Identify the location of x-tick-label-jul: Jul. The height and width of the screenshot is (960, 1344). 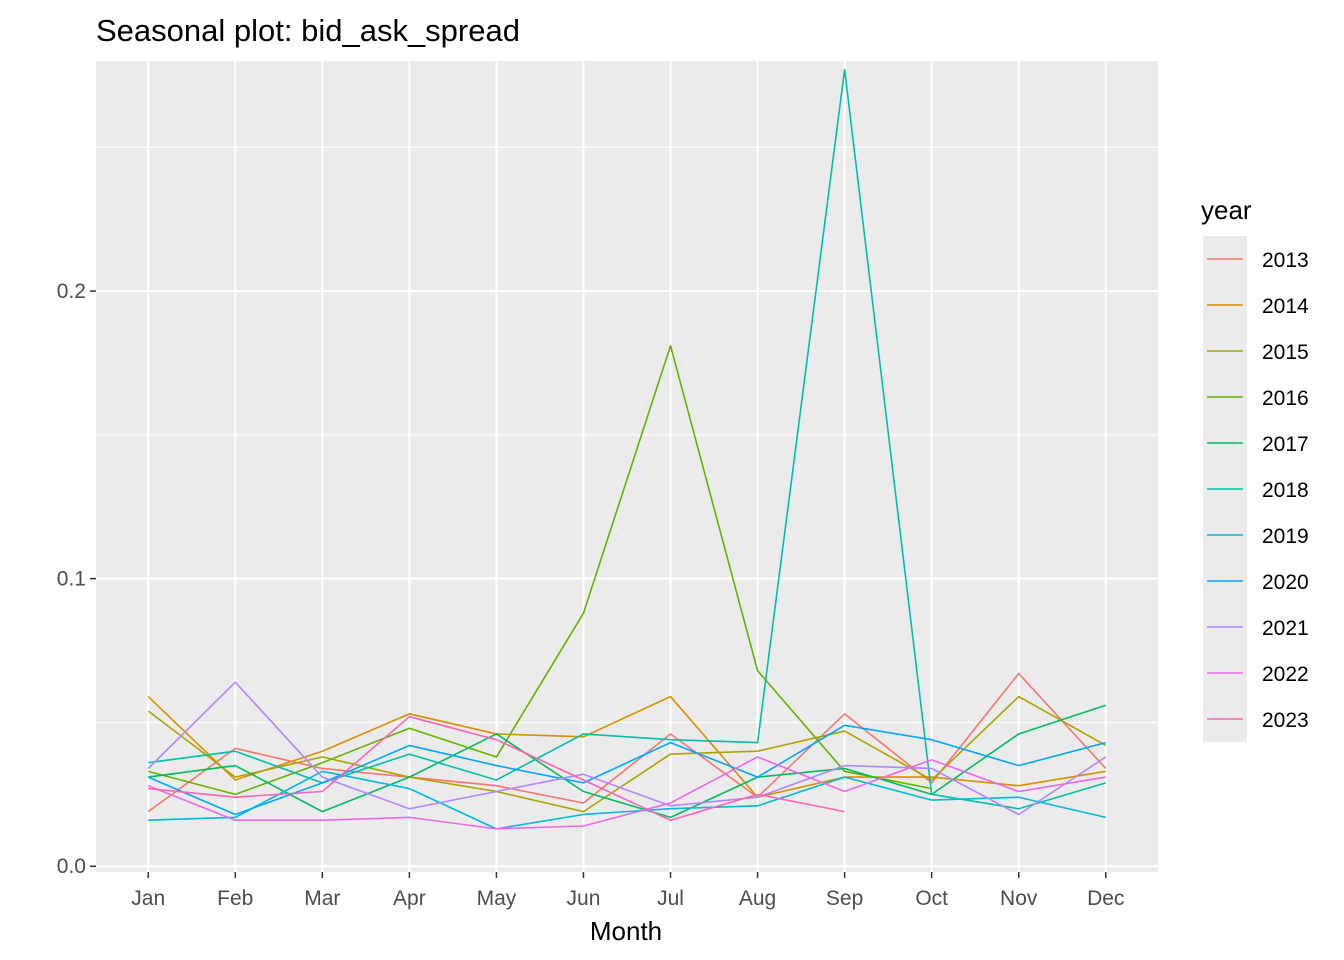
(670, 898).